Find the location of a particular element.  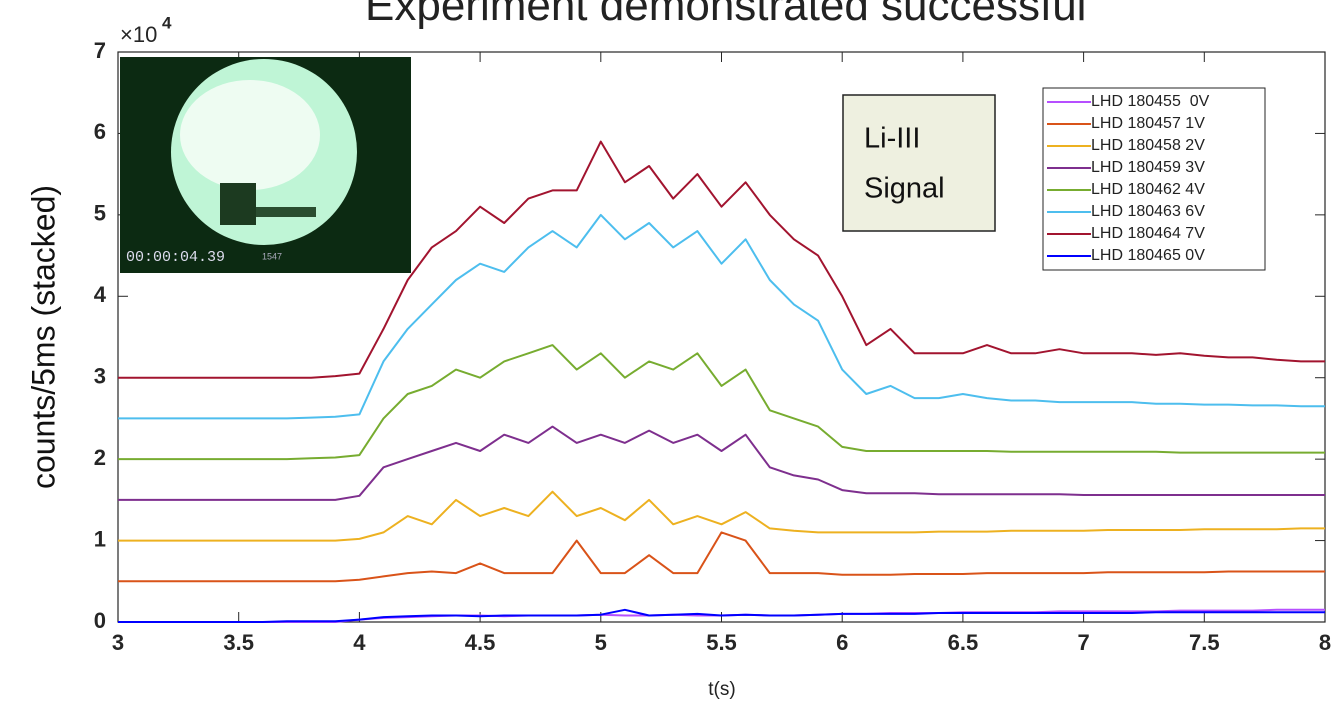

x-tick-label: 4.5 is located at coordinates (480, 642).